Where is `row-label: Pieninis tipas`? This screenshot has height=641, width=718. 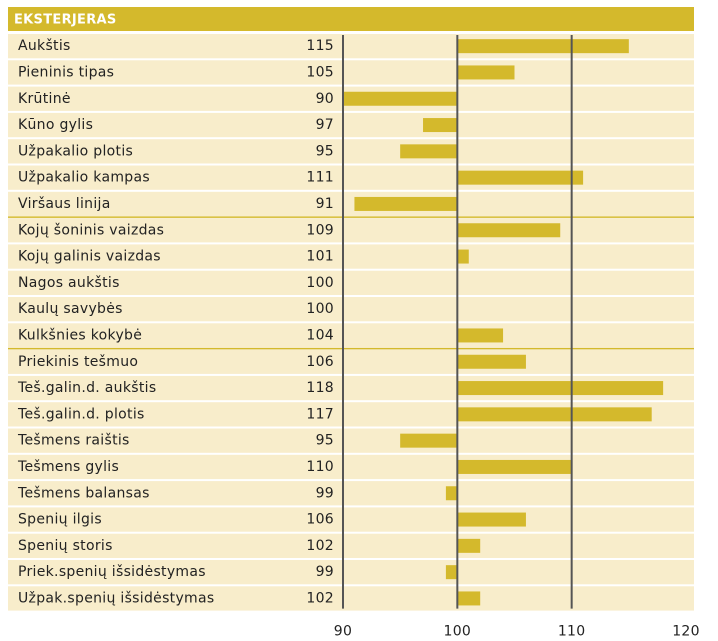
row-label: Pieninis tipas is located at coordinates (66, 72).